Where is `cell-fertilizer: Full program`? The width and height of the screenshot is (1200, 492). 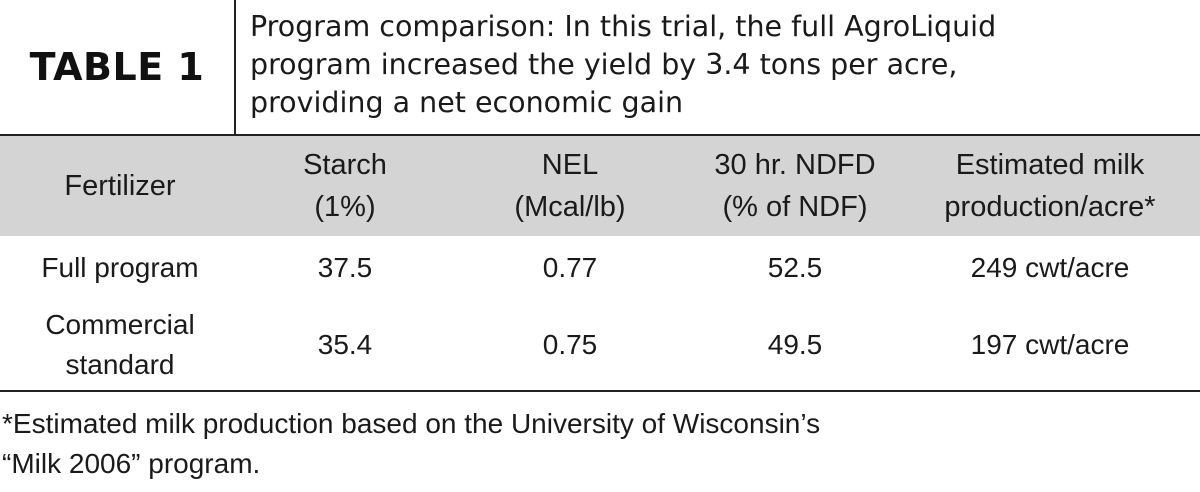
cell-fertilizer: Full program is located at coordinates (120, 267).